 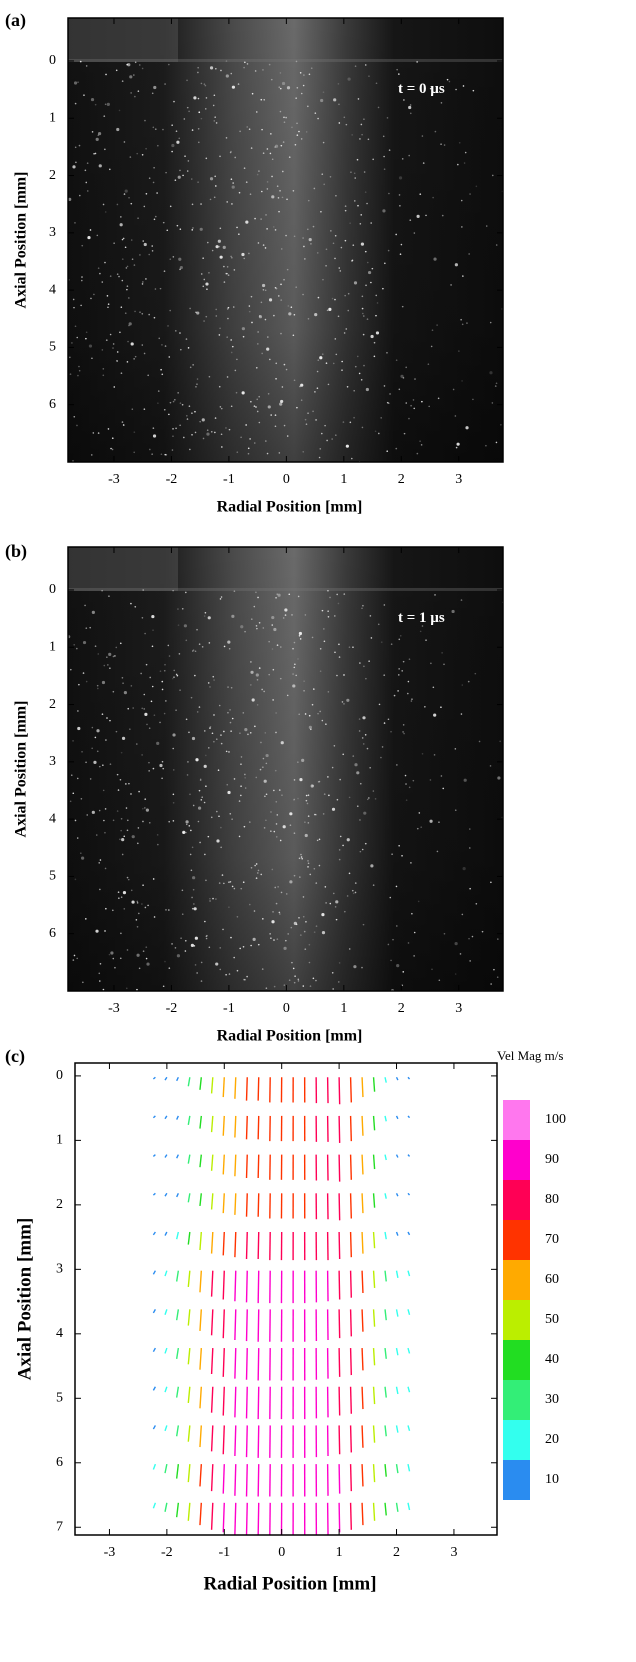 What do you see at coordinates (552, 1479) in the screenshot?
I see `colorbar-label: 10` at bounding box center [552, 1479].